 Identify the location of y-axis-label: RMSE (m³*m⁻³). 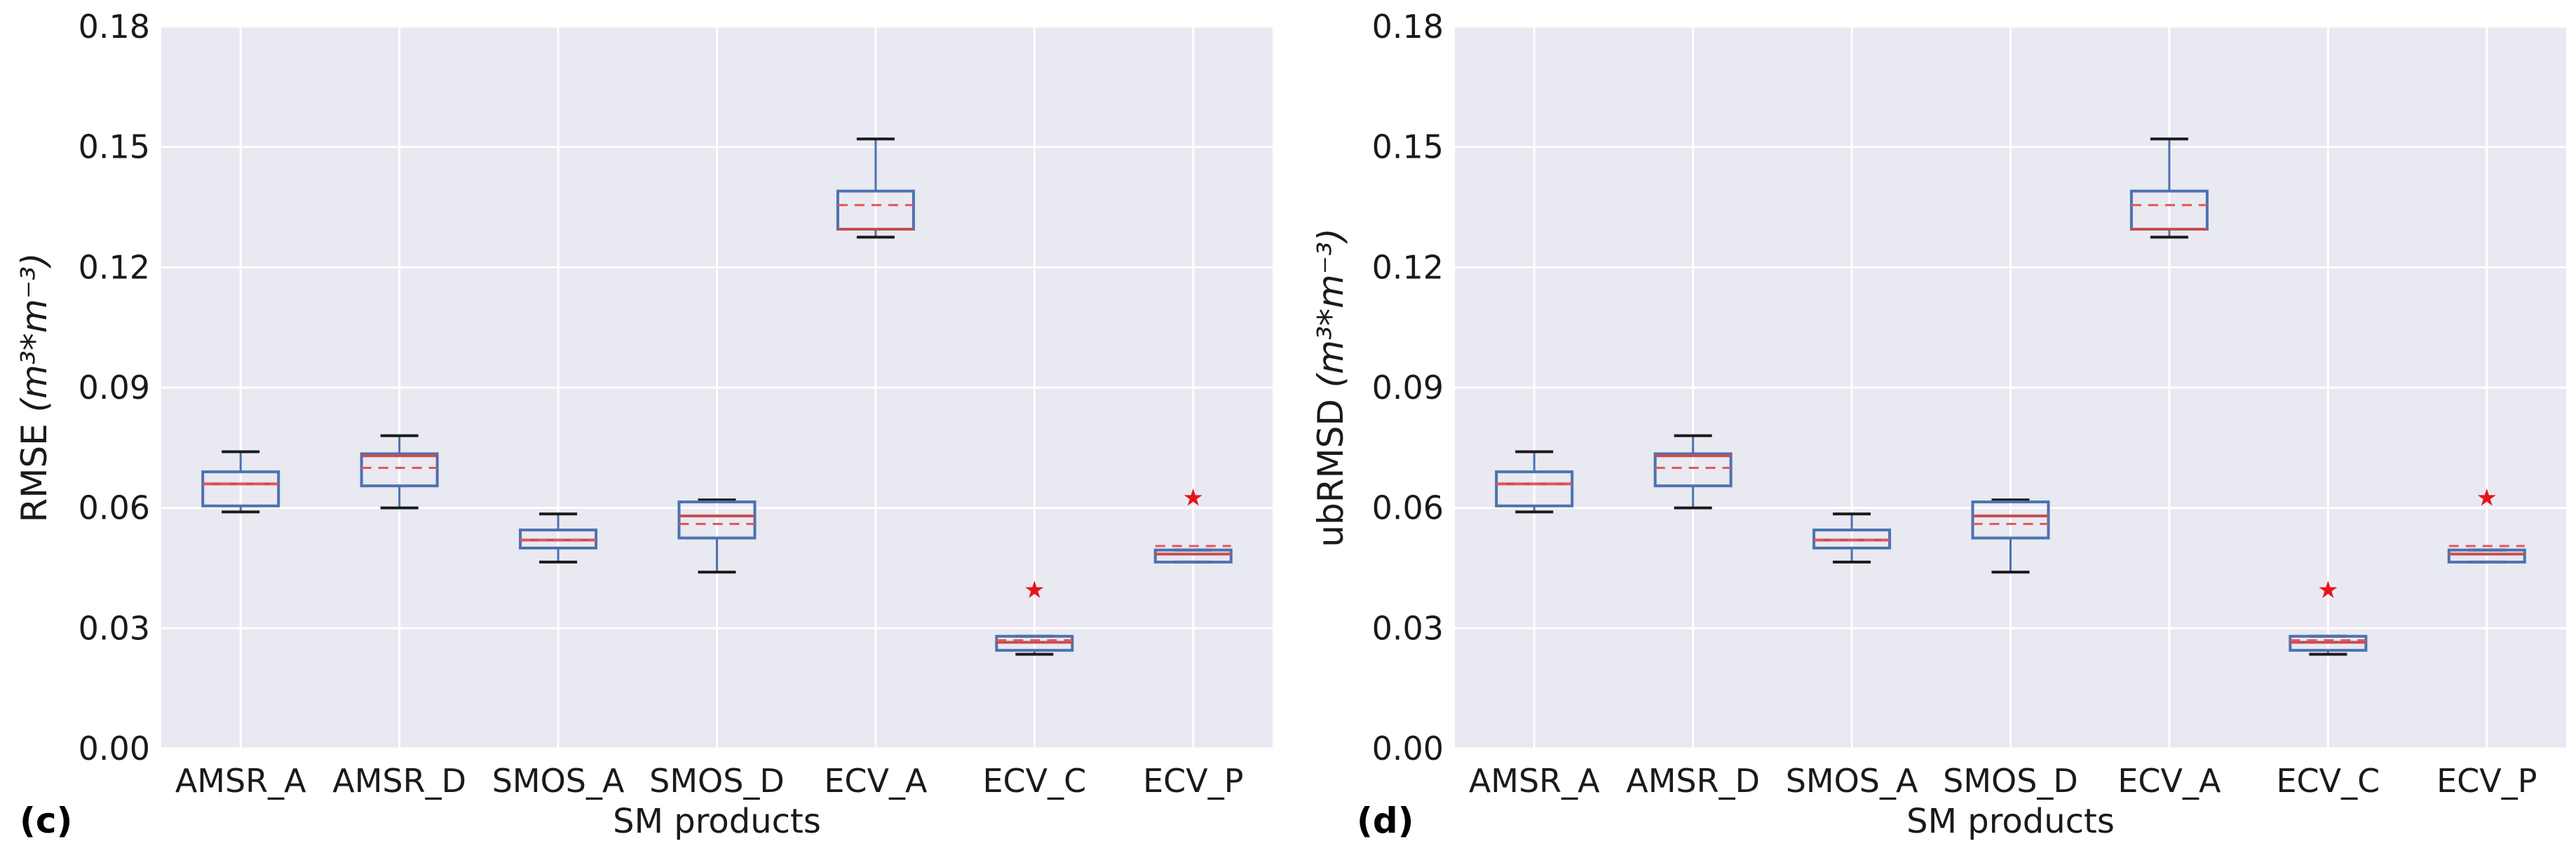
(34, 387).